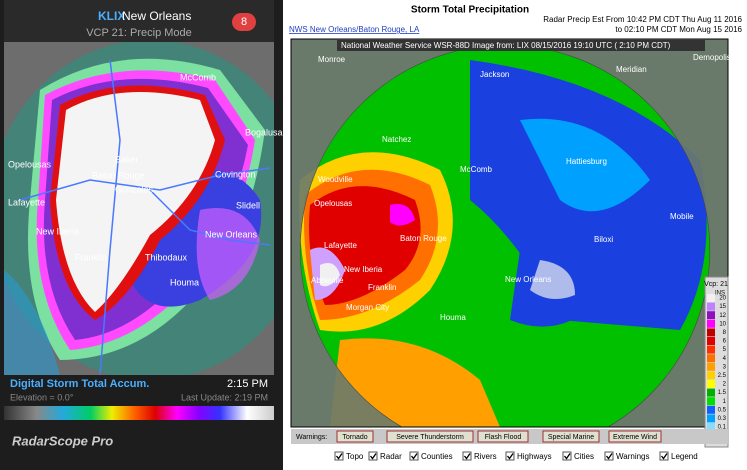  I want to click on city-label: Baton Rouge, so click(118, 175).